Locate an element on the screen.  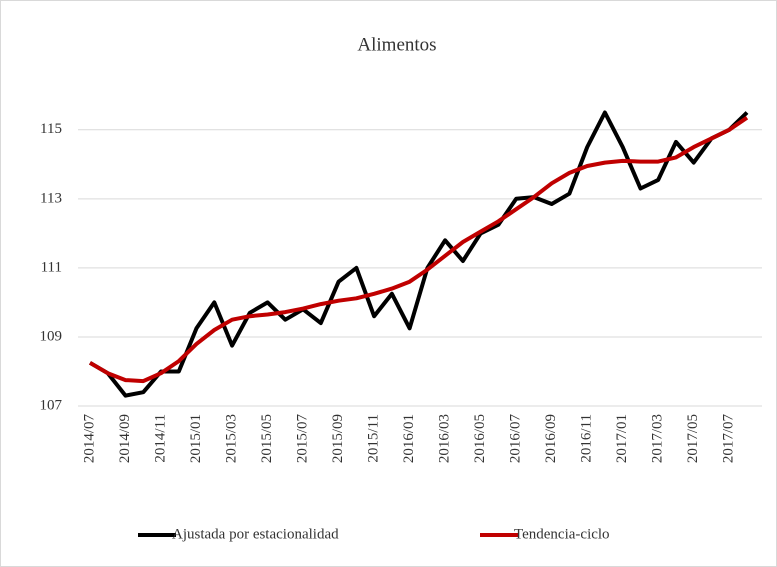
x-tick-label: 2016/01 is located at coordinates (409, 438).